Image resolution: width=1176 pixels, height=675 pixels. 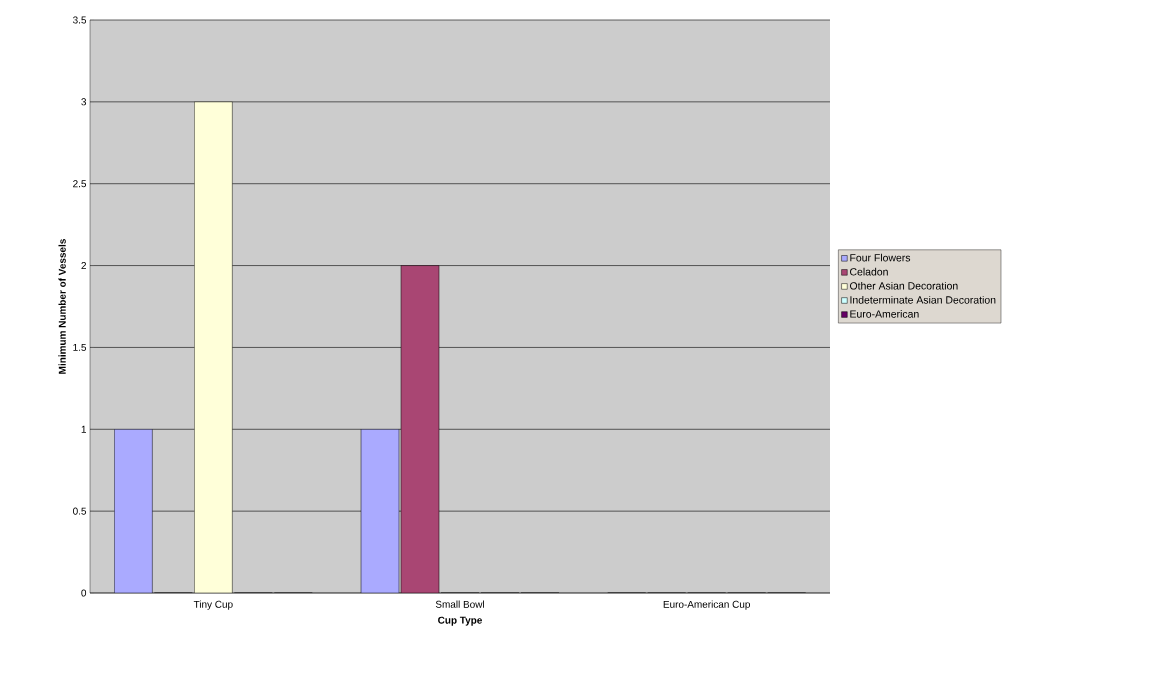 I want to click on legend-label: Euro-American, so click(x=884, y=314).